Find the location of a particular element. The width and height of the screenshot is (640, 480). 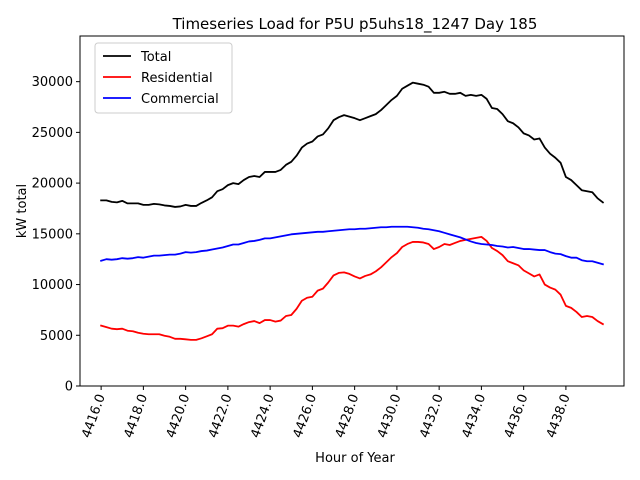

y-tick-label: 0 is located at coordinates (69, 387).